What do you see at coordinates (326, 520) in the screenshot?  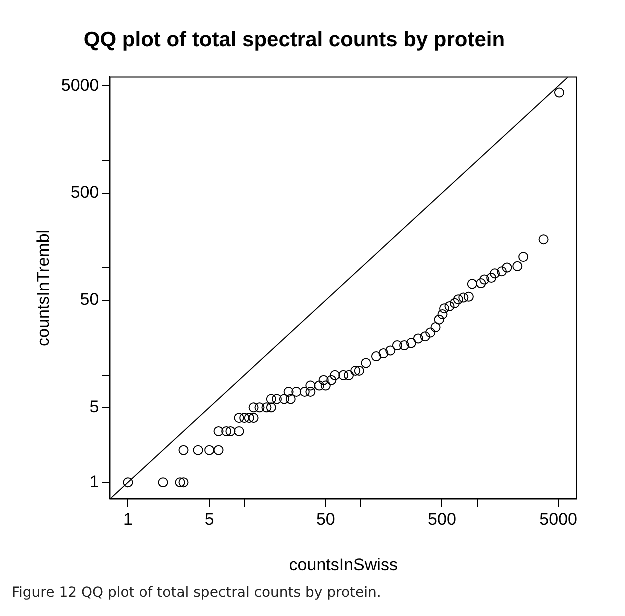 I see `x-tick-label: 50` at bounding box center [326, 520].